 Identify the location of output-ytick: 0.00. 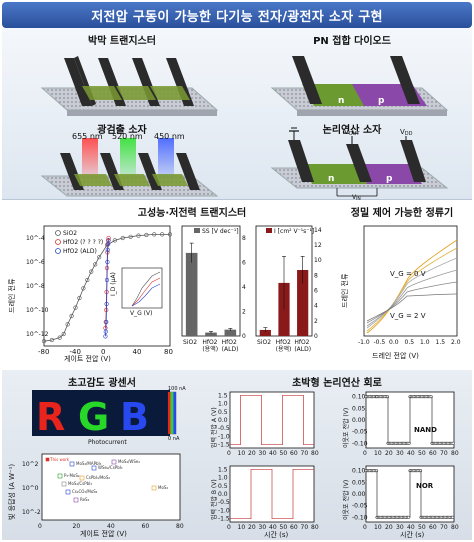
(359, 420).